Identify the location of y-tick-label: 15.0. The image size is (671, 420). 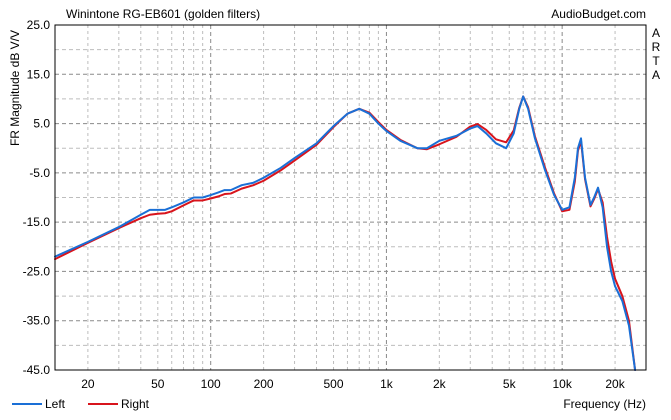
(39, 74).